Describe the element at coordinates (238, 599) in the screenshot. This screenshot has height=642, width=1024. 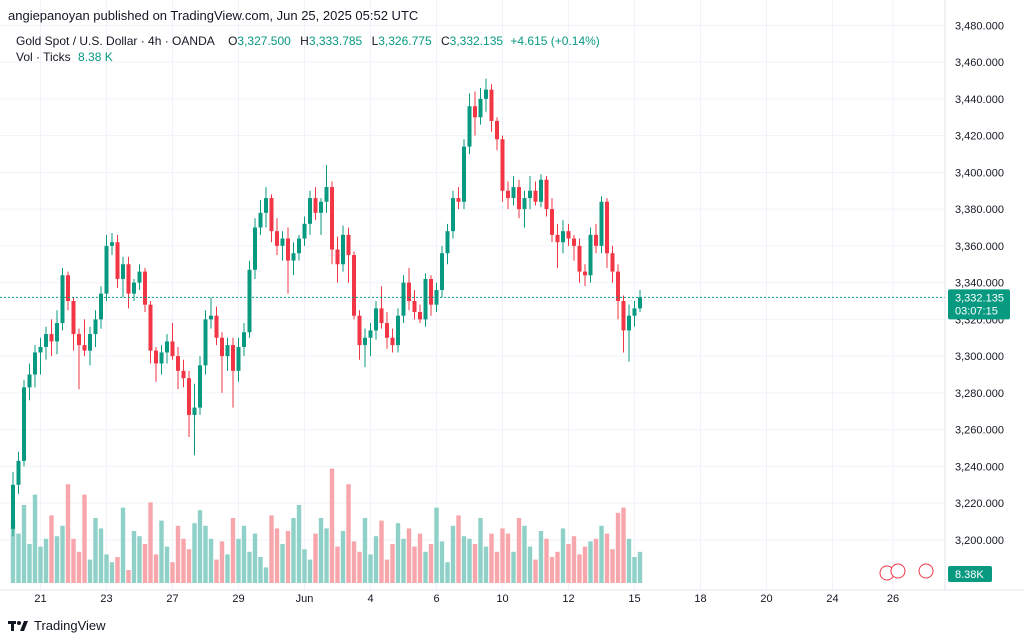
I see `time-tick-label: 29` at that location.